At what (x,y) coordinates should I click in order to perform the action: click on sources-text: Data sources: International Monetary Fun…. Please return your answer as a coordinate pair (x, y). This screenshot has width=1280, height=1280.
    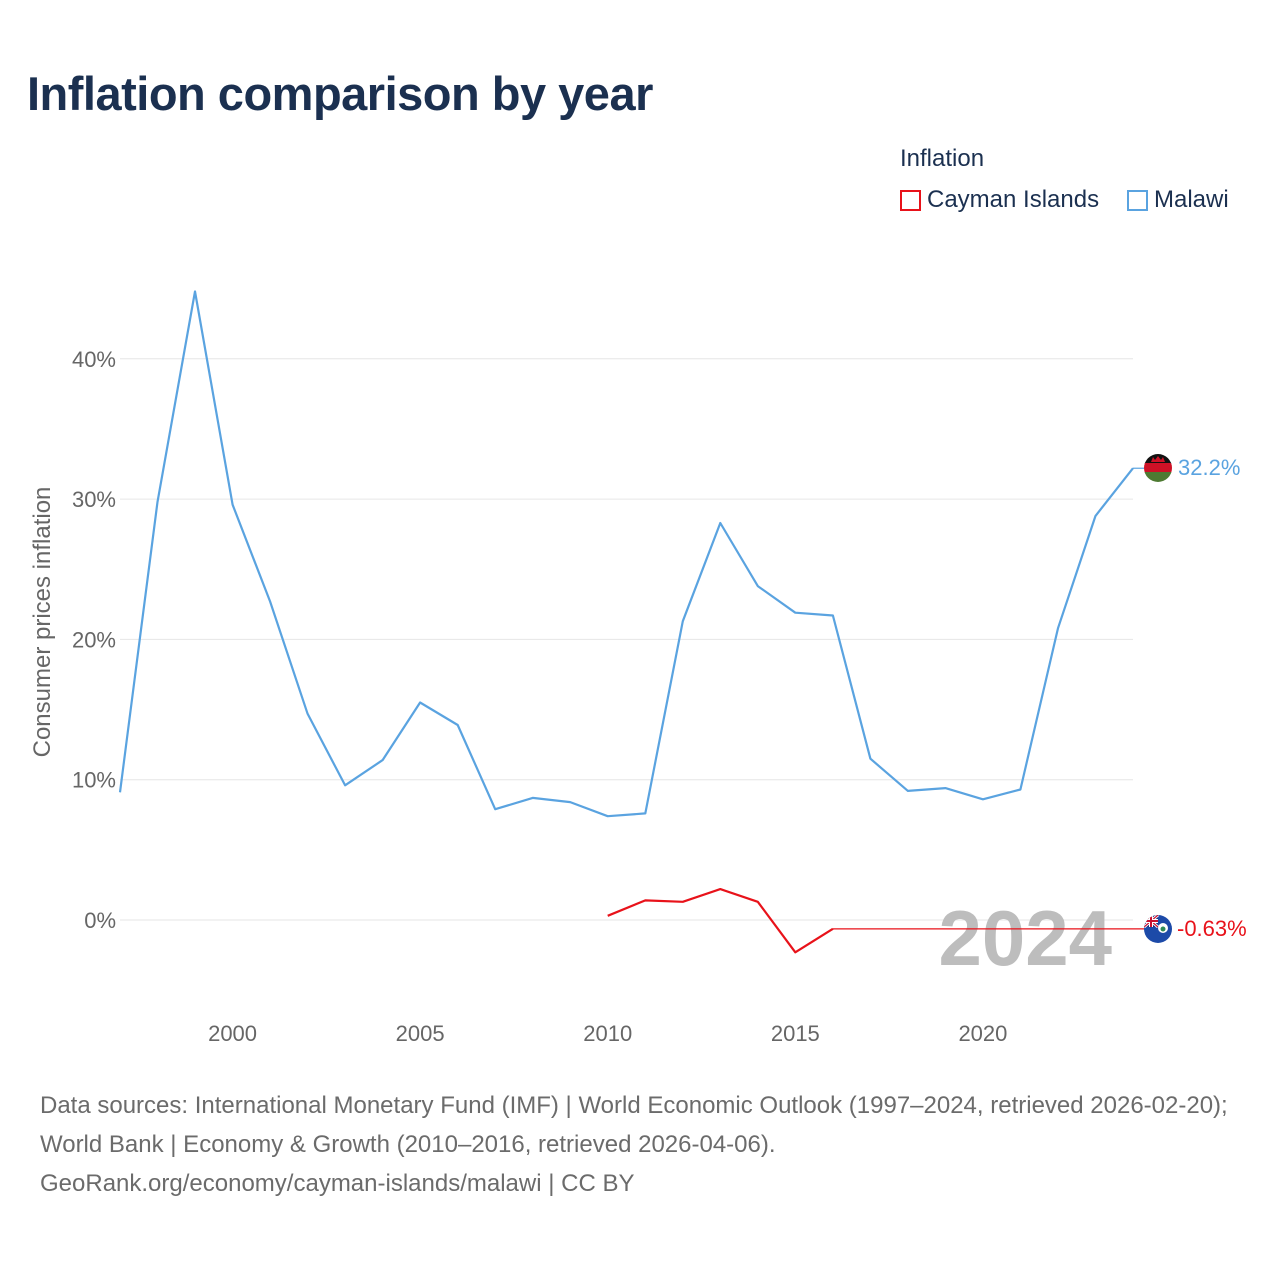
    Looking at the image, I should click on (634, 1125).